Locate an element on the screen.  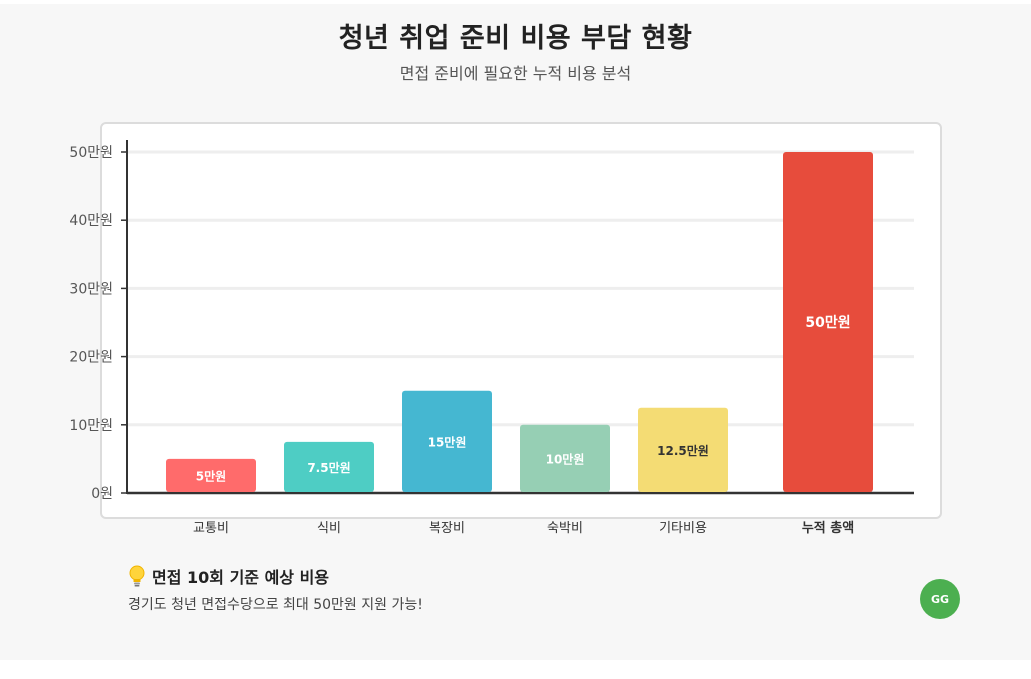
y-tick-label: 0원 is located at coordinates (102, 494).